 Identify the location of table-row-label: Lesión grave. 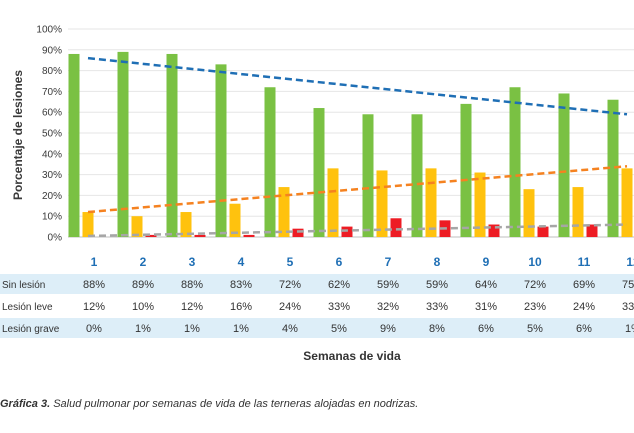
(31, 329).